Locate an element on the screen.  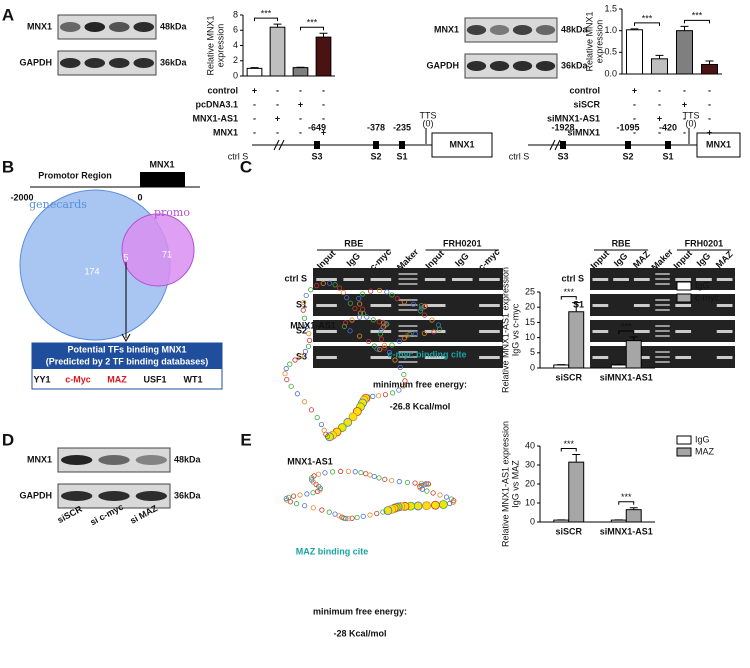
break is located at coordinates (555, 145).